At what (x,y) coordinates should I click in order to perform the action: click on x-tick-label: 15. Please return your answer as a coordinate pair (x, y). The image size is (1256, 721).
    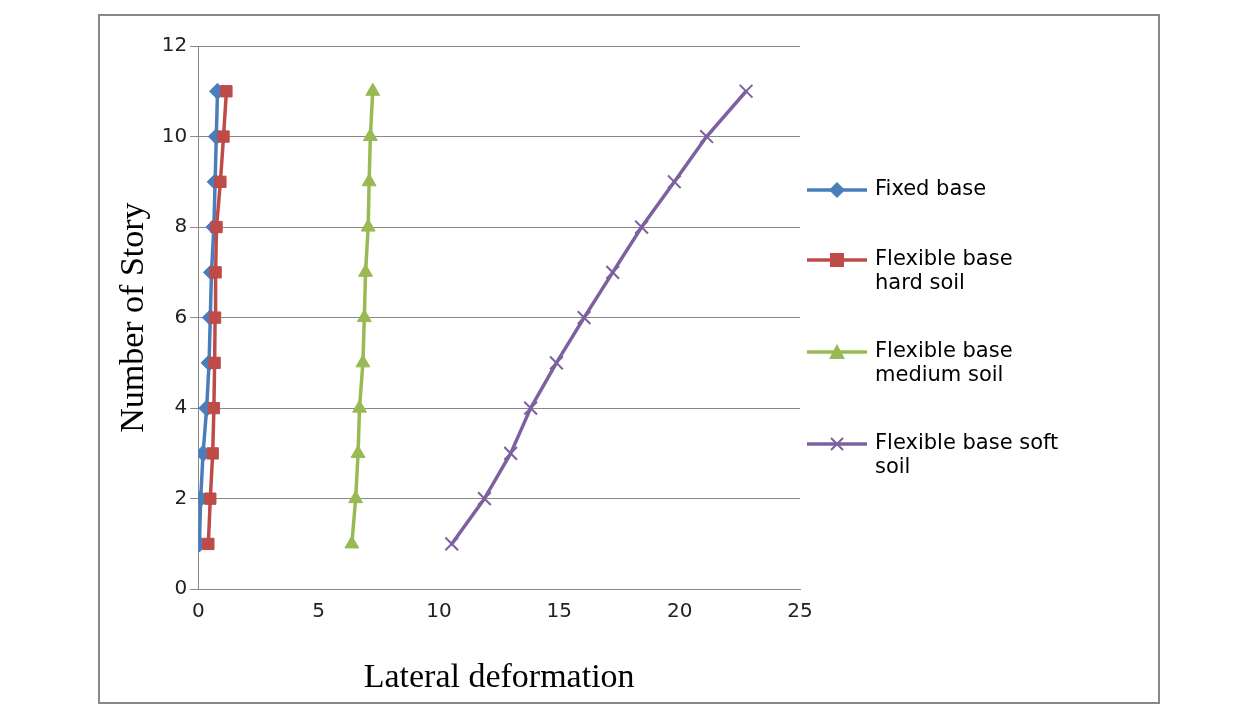
    Looking at the image, I should click on (559, 610).